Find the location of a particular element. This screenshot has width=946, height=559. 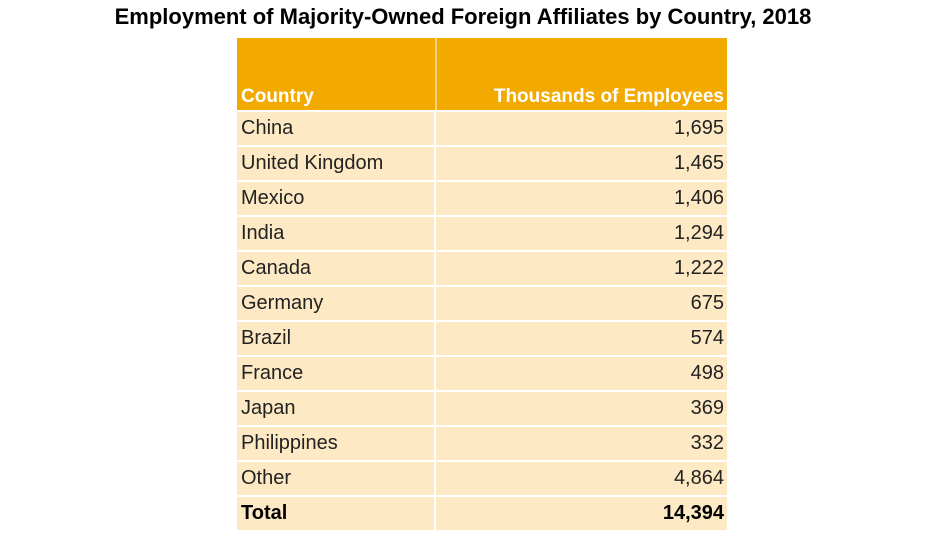

value-cell: 1,222 is located at coordinates (581, 268).